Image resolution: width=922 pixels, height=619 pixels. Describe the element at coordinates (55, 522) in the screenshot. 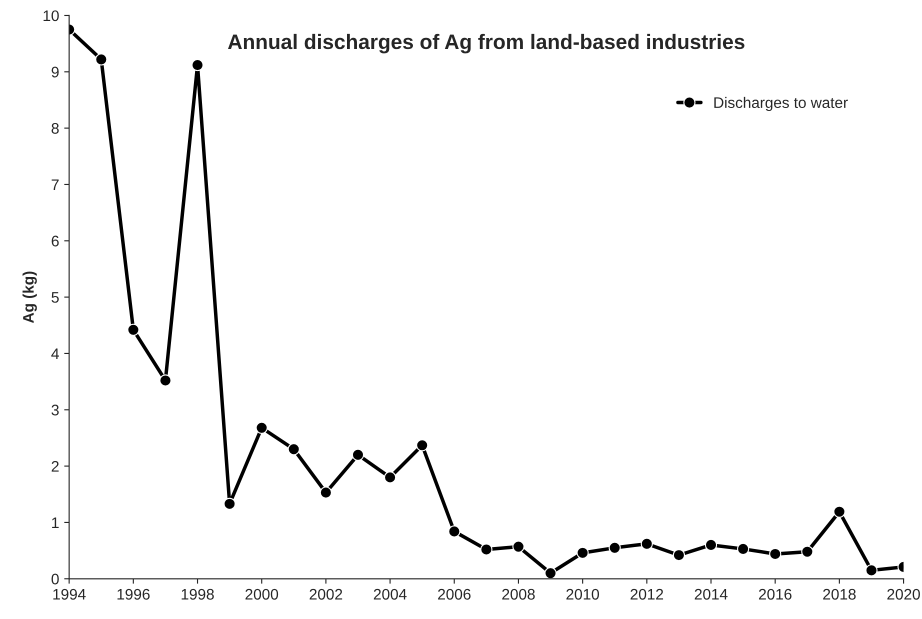

I see `y-tick-label: 1` at that location.